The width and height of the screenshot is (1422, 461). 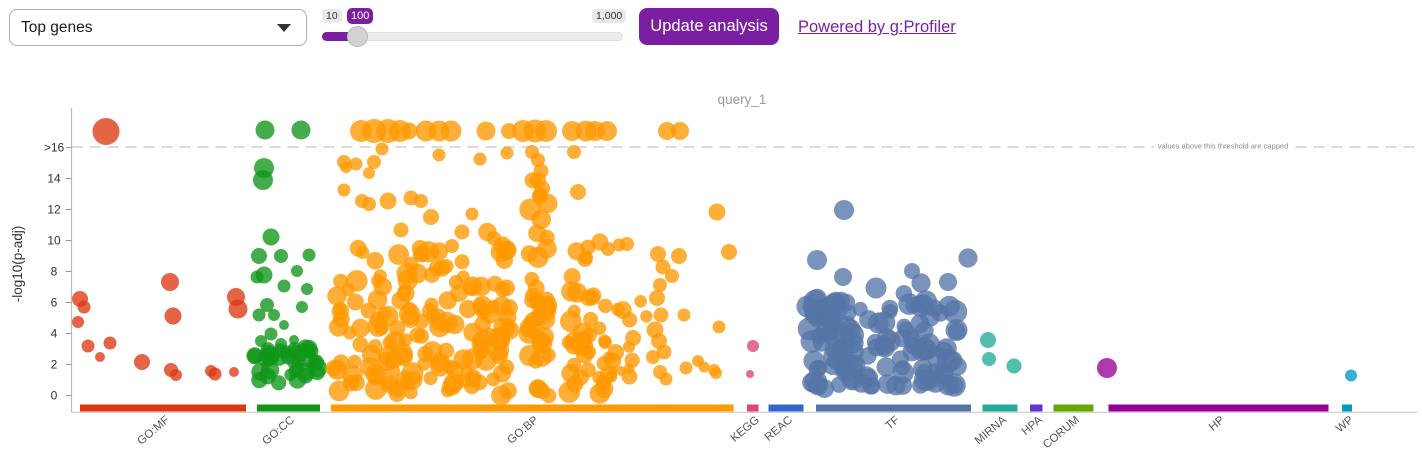 I want to click on svg-text: 4, so click(x=54, y=334).